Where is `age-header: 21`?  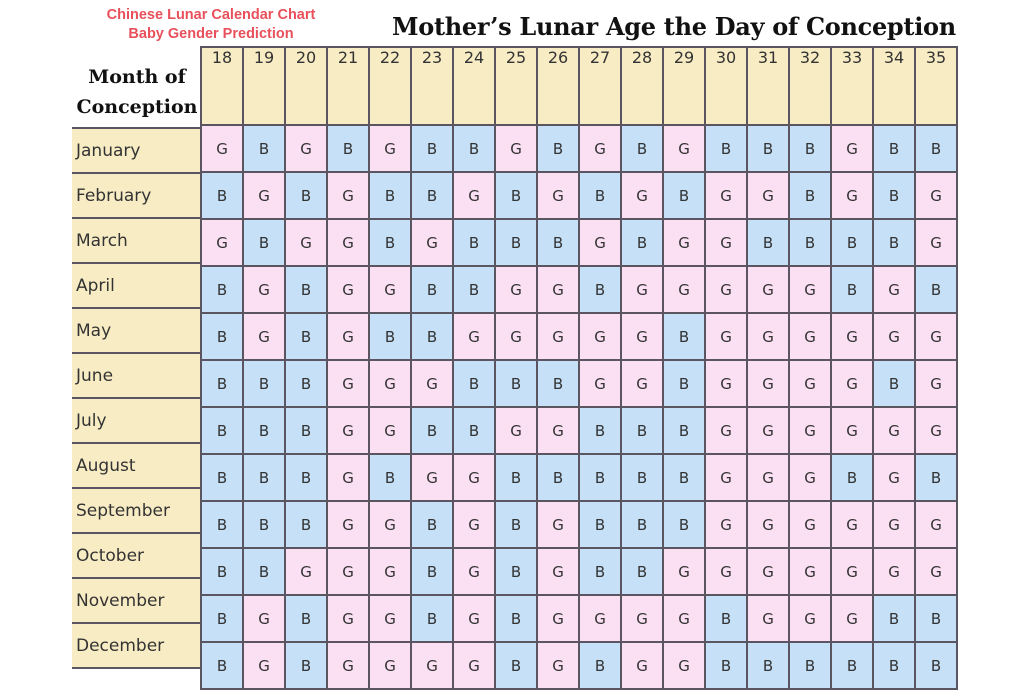 age-header: 21 is located at coordinates (348, 86).